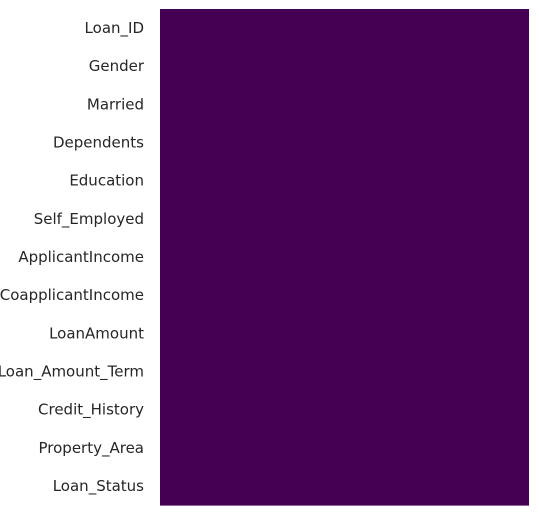  Describe the element at coordinates (344, 448) in the screenshot. I see `heatmap-cell-property-area` at that location.